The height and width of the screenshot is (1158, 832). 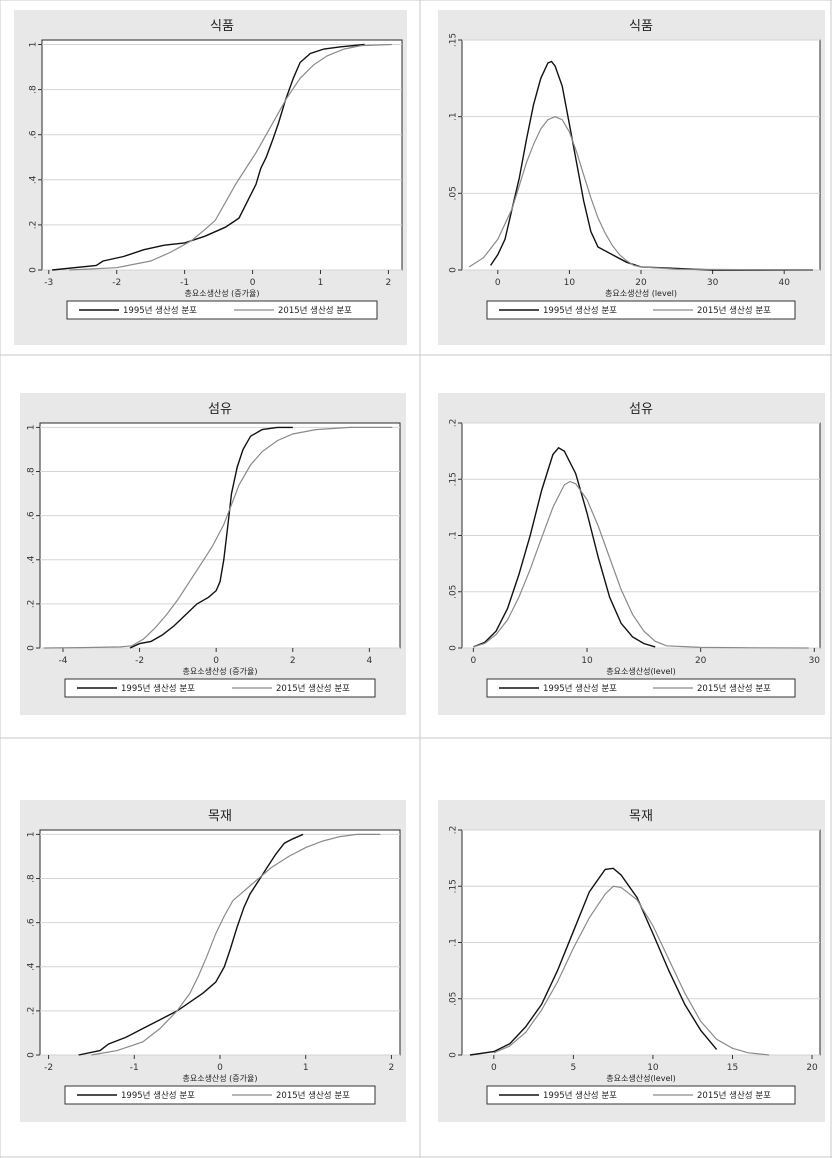 I want to click on x-tick-label: -3, so click(x=48, y=283).